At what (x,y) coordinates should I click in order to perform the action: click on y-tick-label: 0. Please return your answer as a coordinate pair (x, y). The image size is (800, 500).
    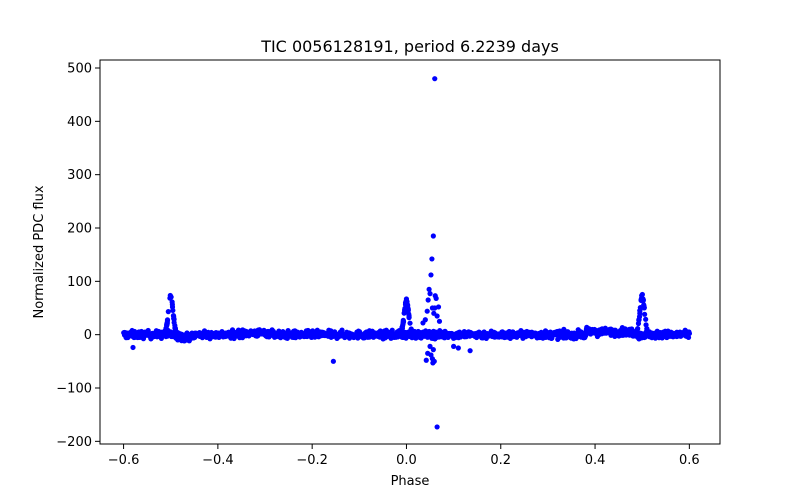
    Looking at the image, I should click on (88, 335).